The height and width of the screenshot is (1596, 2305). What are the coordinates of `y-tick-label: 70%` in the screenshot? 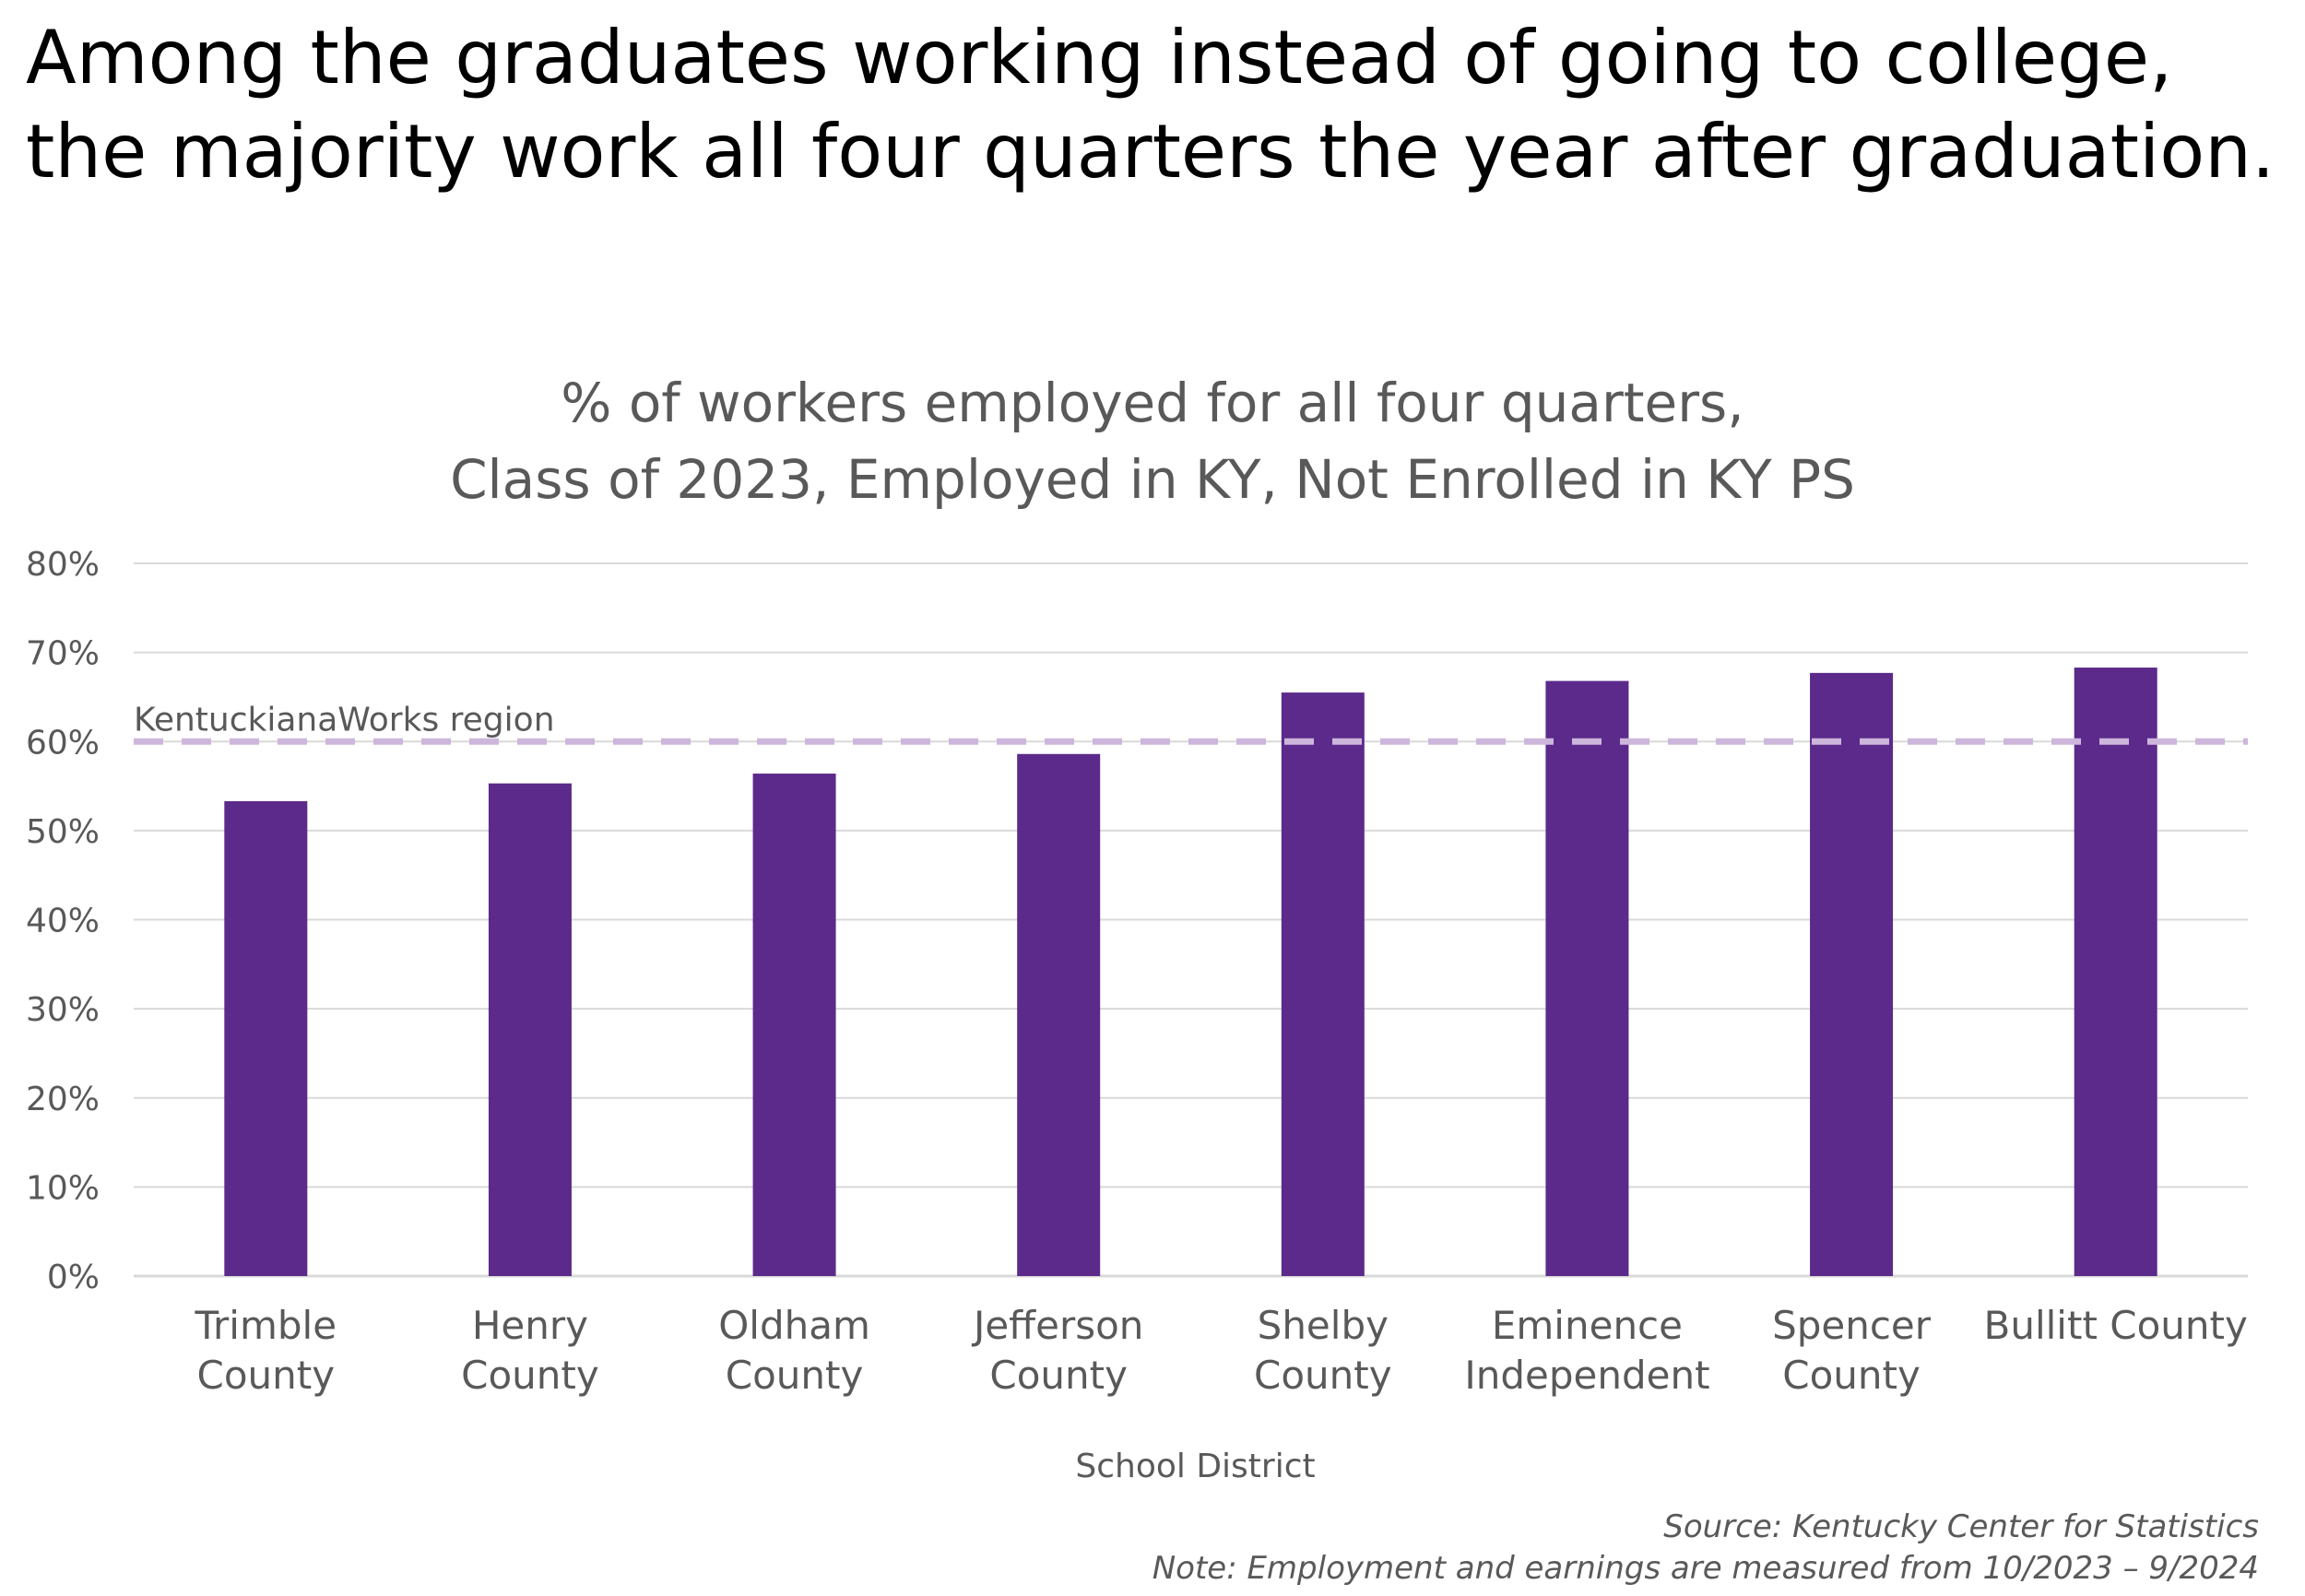 It's located at (63, 654).